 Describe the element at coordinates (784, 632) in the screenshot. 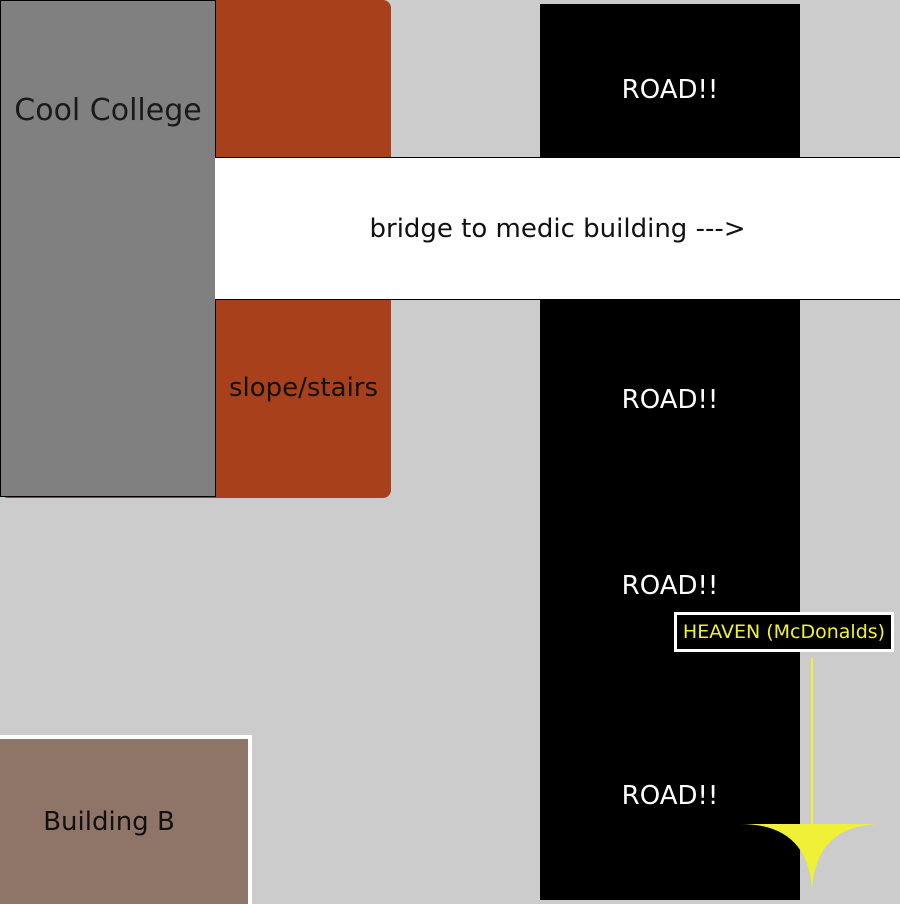

I see `heaven-mcdonalds-label: HEAVEN (McDonalds)` at that location.